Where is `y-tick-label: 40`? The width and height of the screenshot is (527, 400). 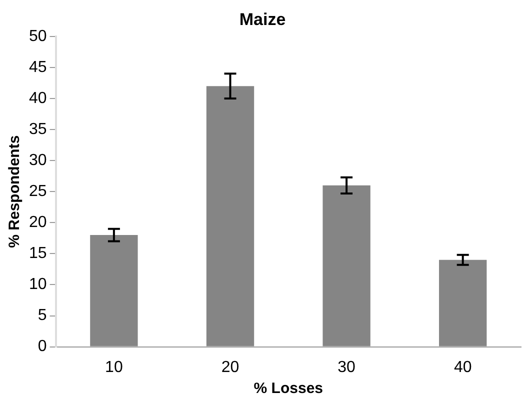 y-tick-label: 40 is located at coordinates (38, 98).